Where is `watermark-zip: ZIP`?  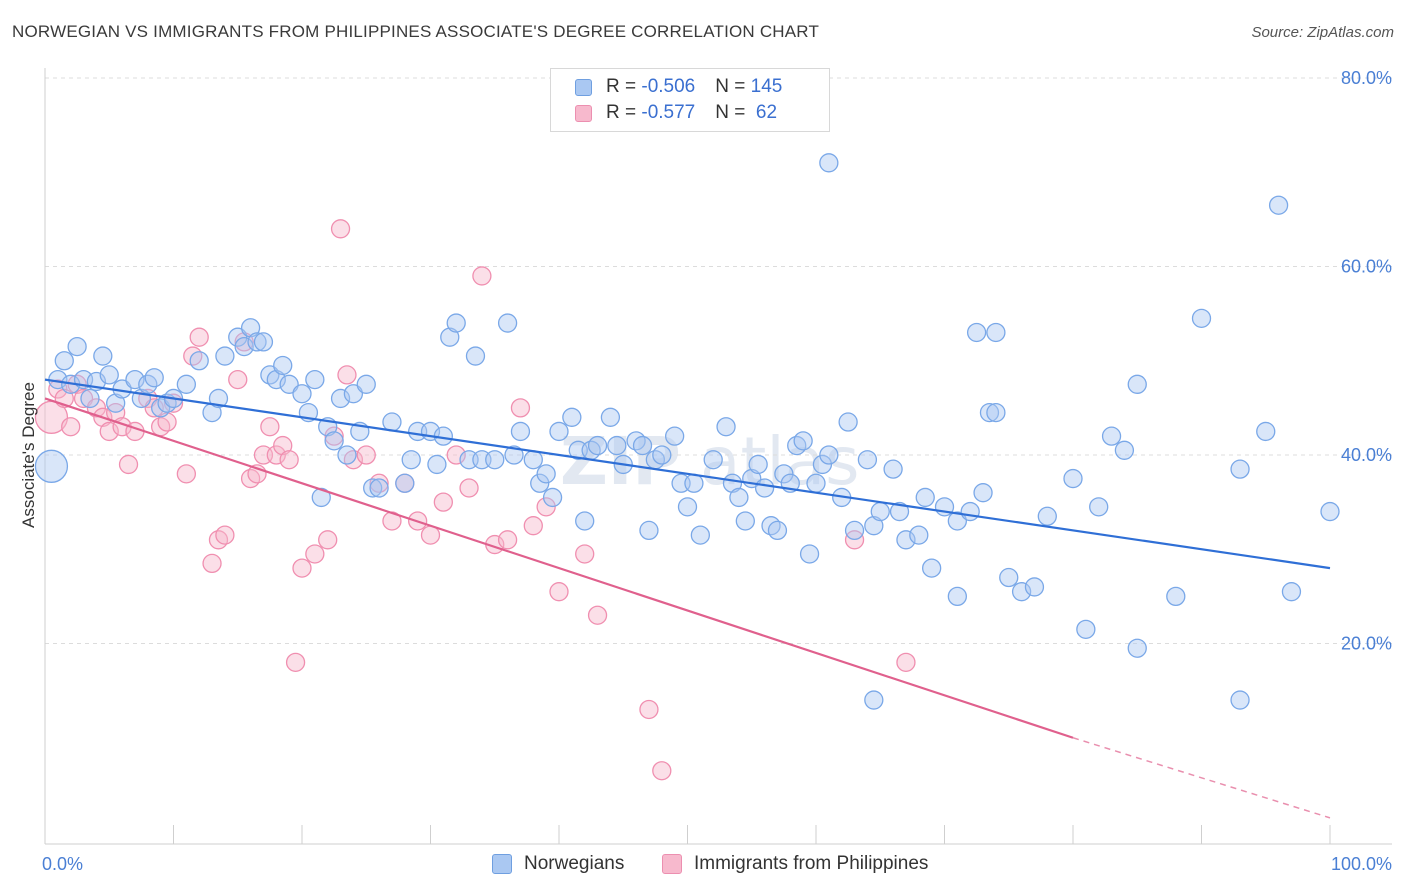
watermark-zip: ZIP is located at coordinates (620, 461).